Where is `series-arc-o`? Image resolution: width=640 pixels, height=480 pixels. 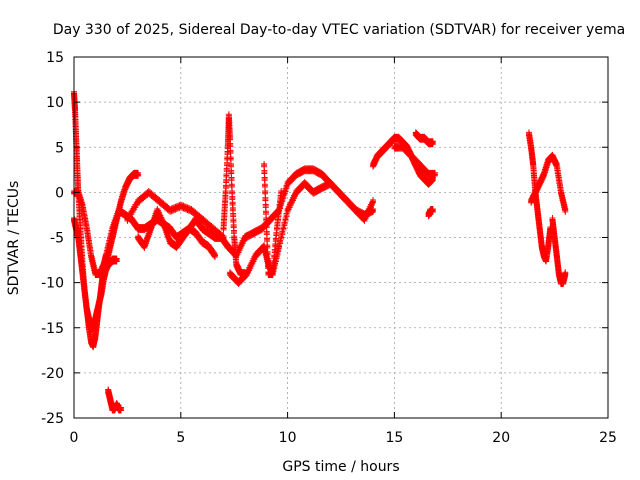 series-arc-o is located at coordinates (430, 213).